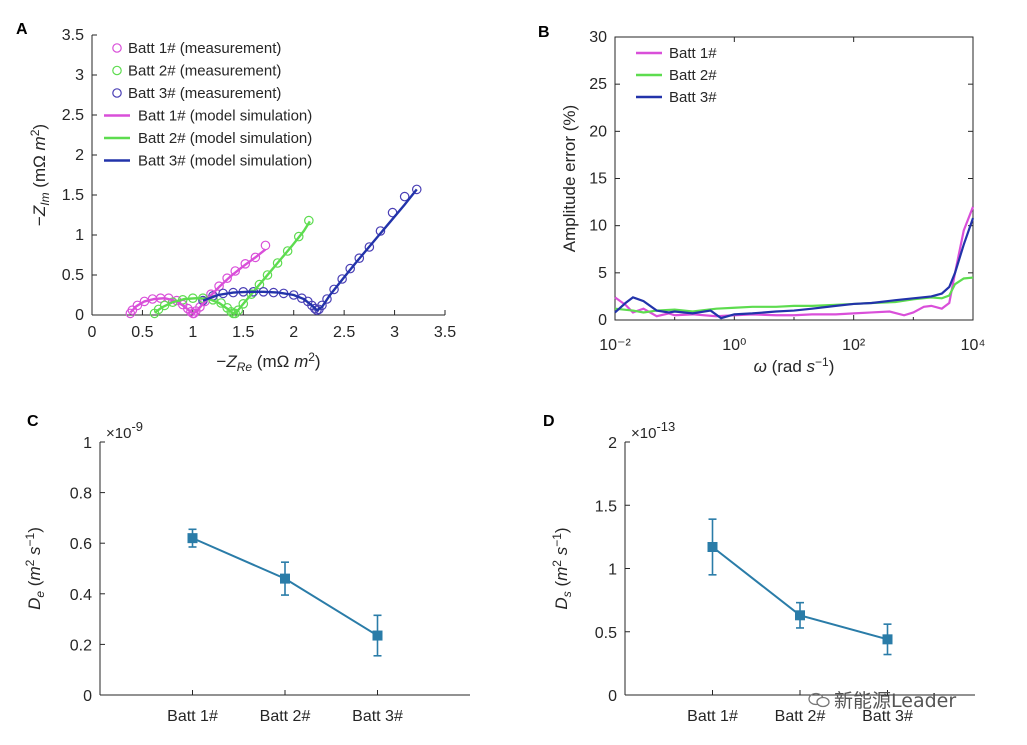 This screenshot has height=745, width=1027. Describe the element at coordinates (81, 595) in the screenshot. I see `y-tick-label: 0.4` at that location.